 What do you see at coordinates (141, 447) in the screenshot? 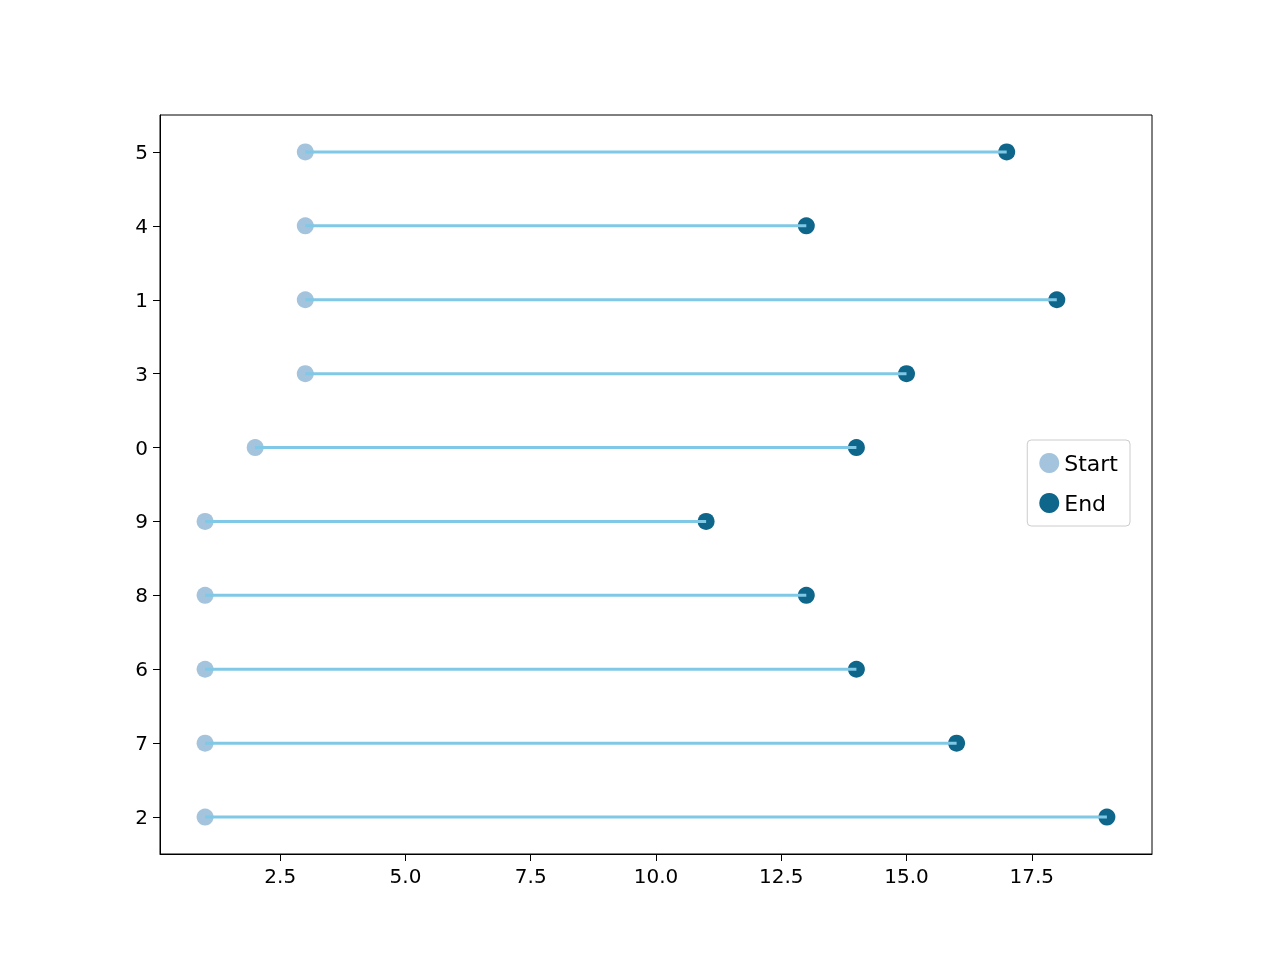
I see `y-tick-label: 0` at bounding box center [141, 447].